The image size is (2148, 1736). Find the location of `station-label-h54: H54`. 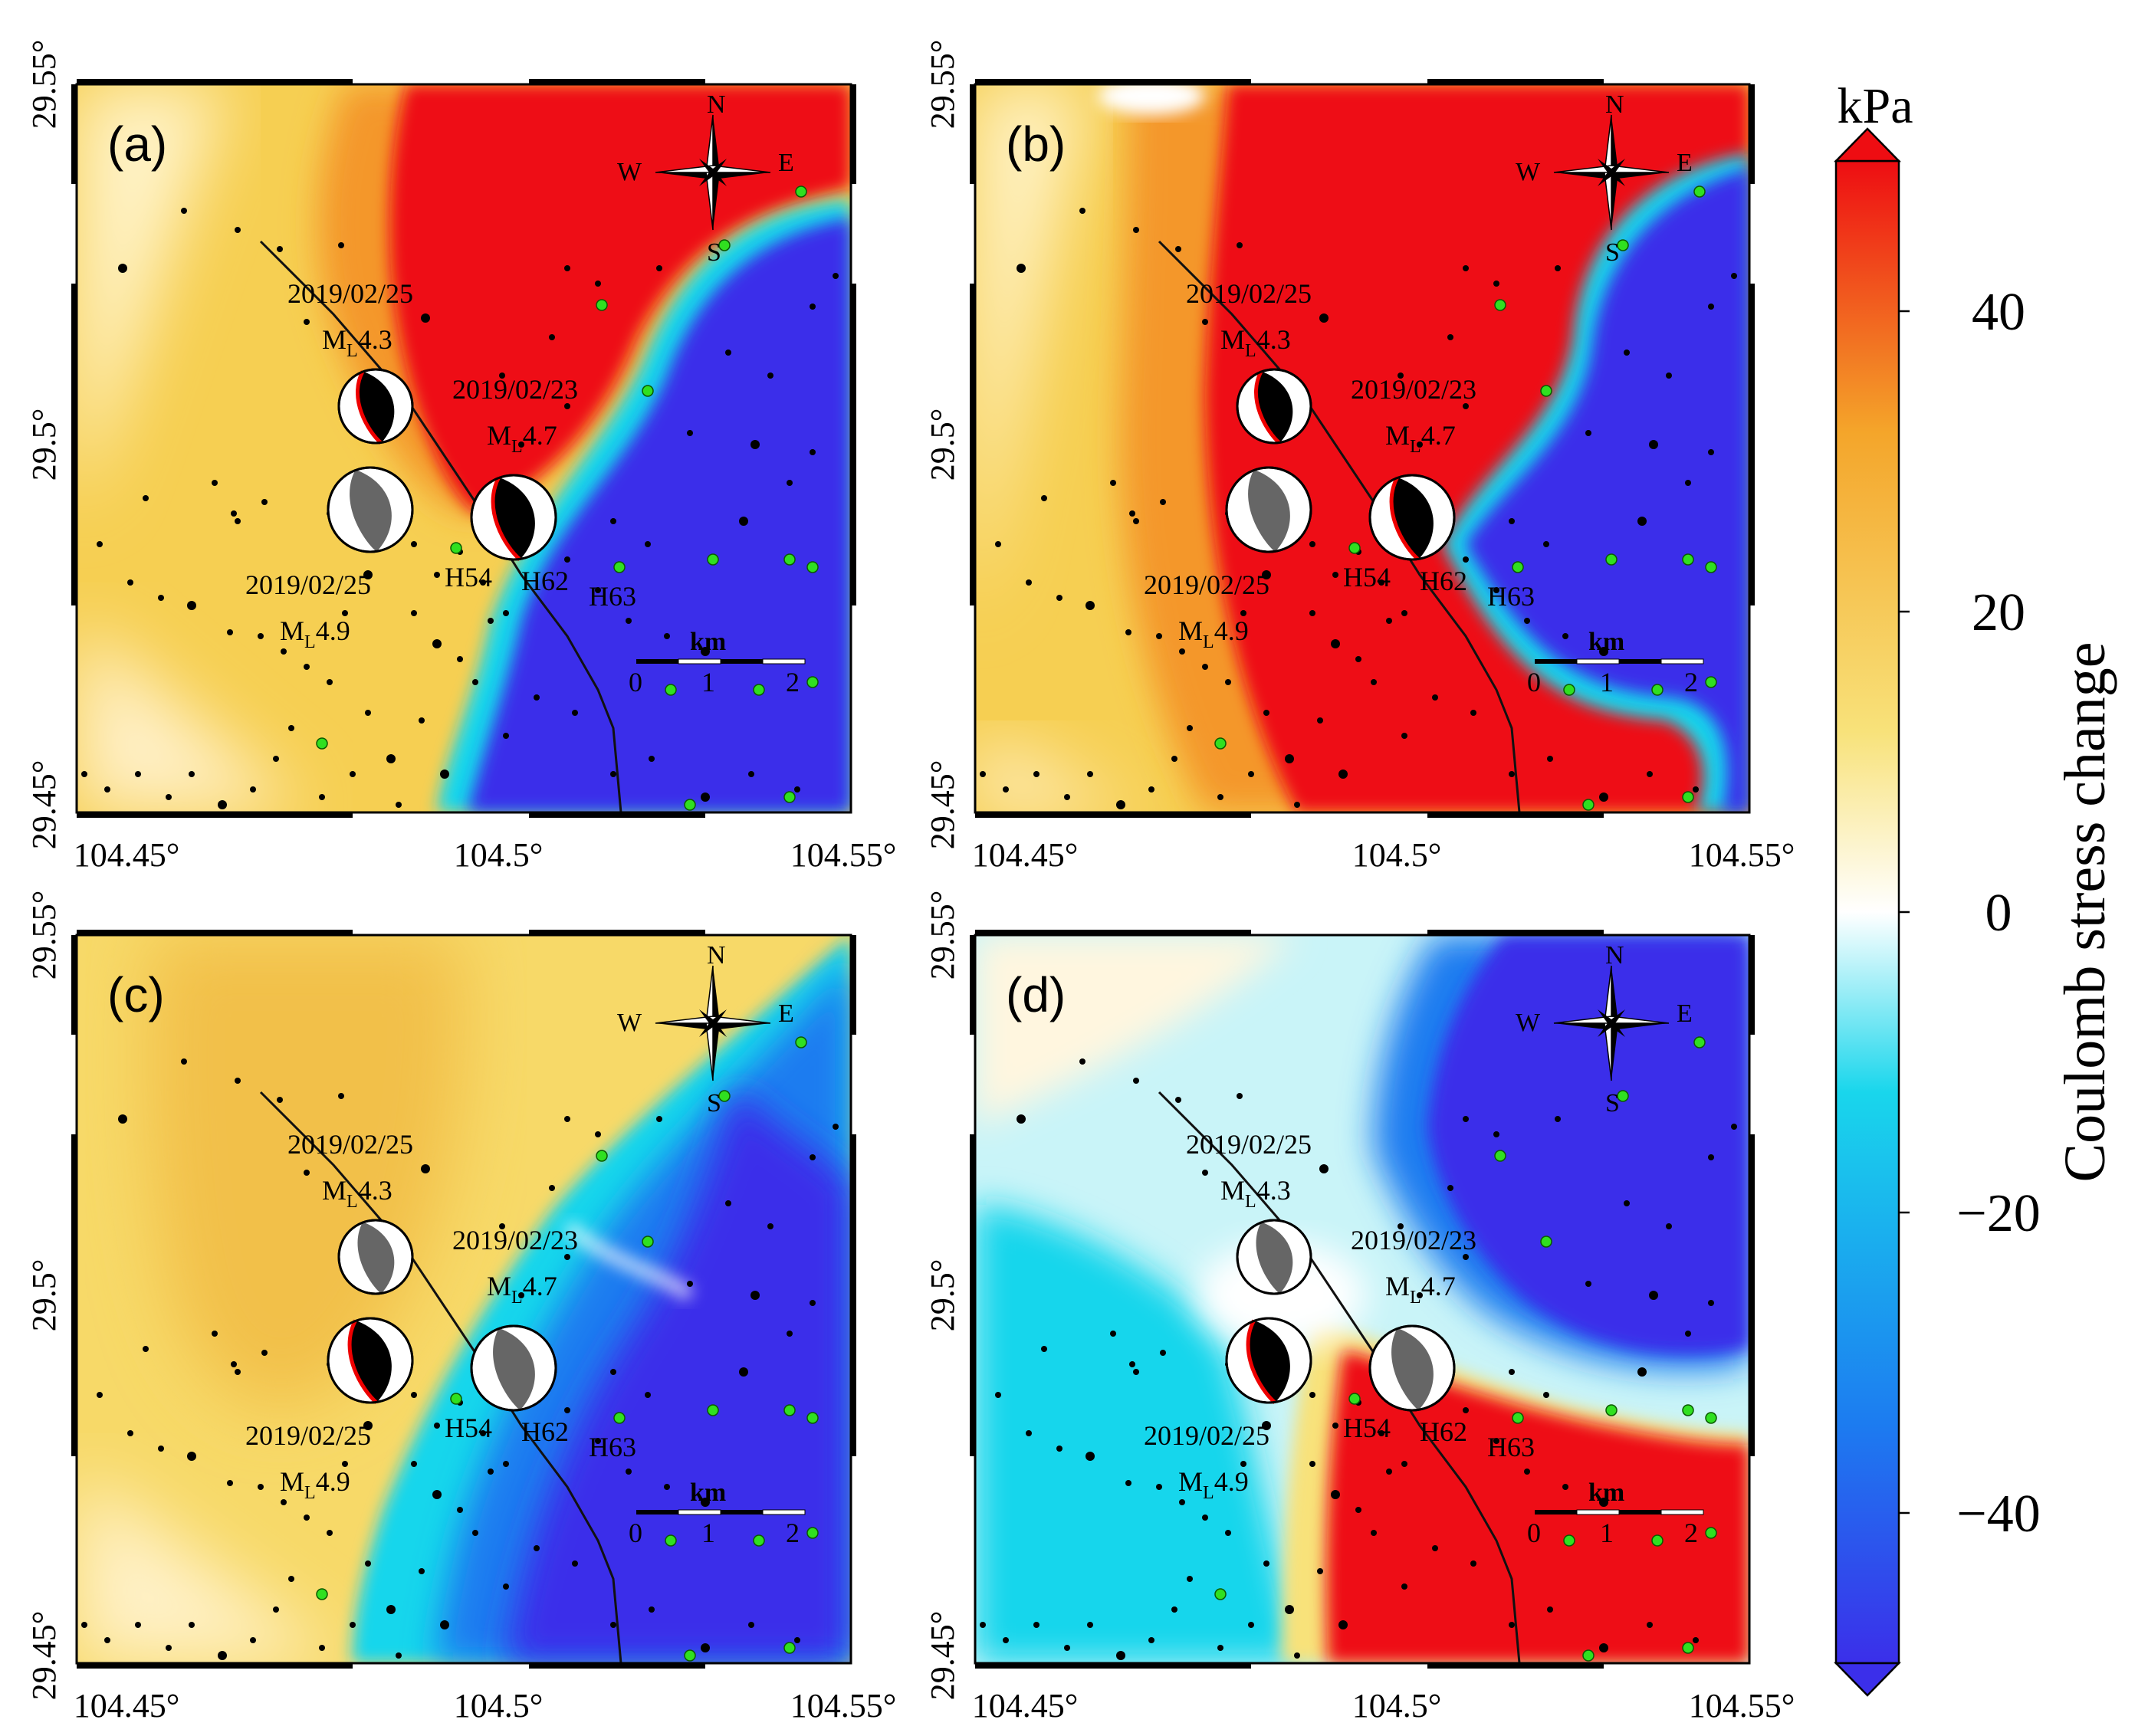

station-label-h54: H54 is located at coordinates (469, 577).